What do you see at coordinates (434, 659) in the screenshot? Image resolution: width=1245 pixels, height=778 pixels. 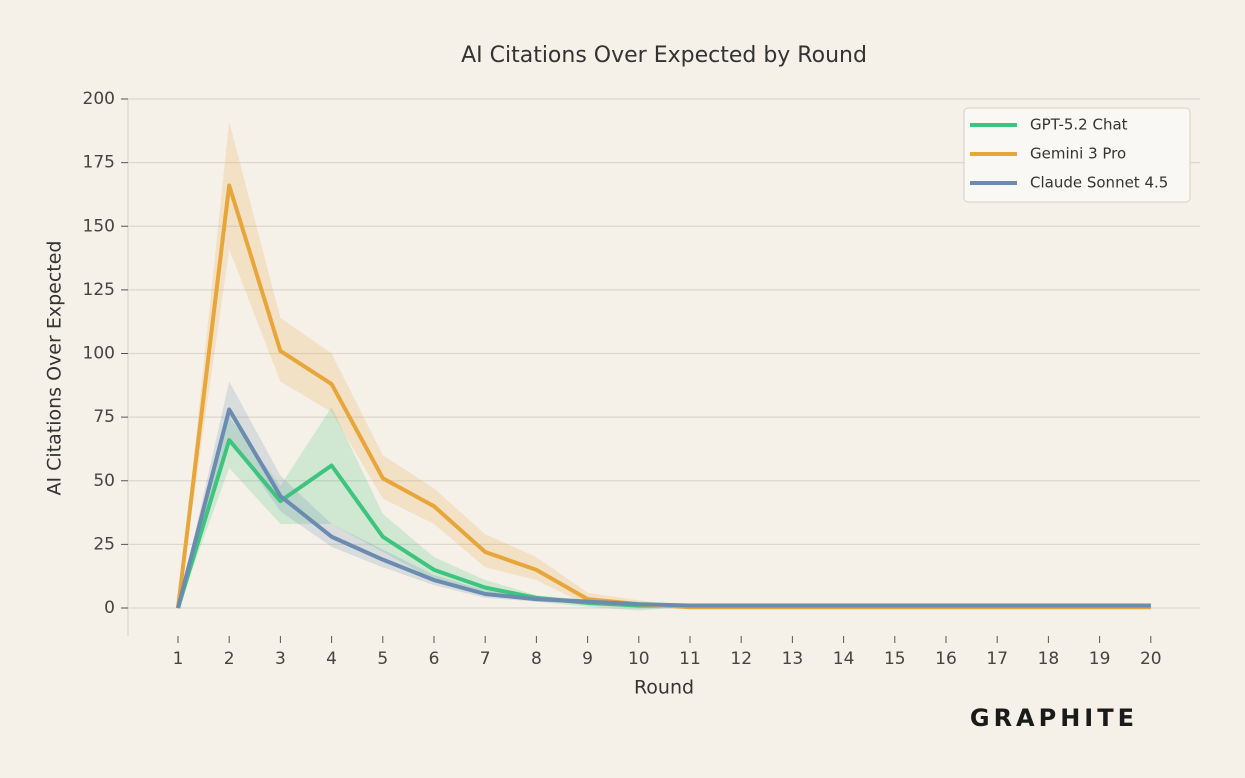 I see `x-tick-label: 6` at bounding box center [434, 659].